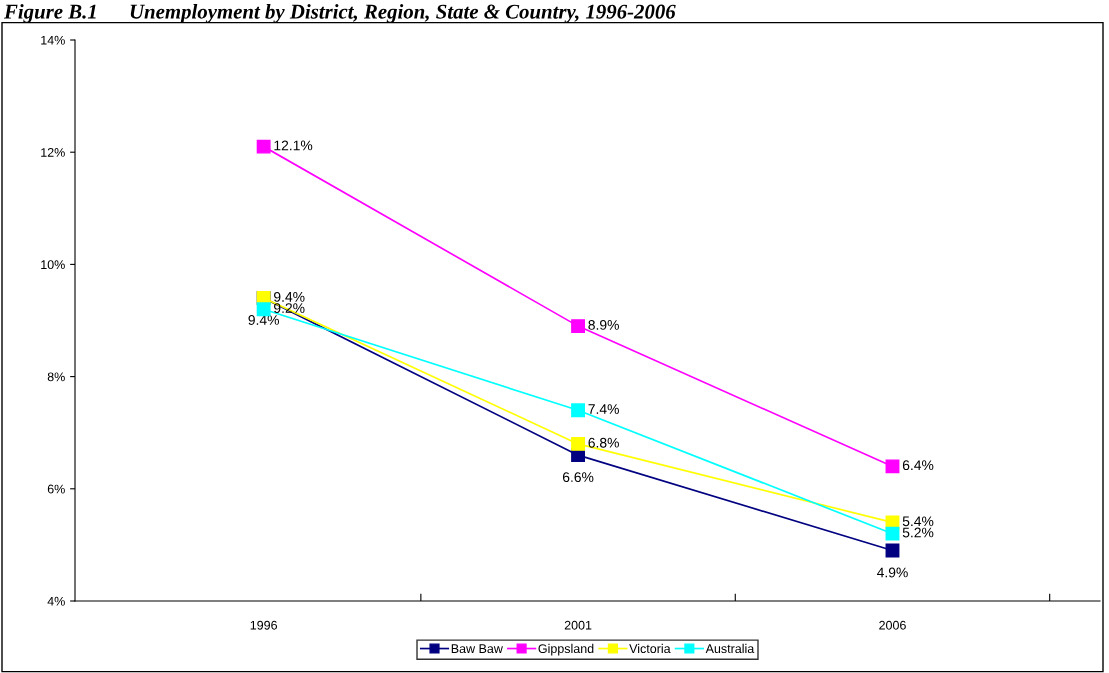 The image size is (1109, 673). Describe the element at coordinates (477, 649) in the screenshot. I see `legend-label: Baw Baw` at that location.